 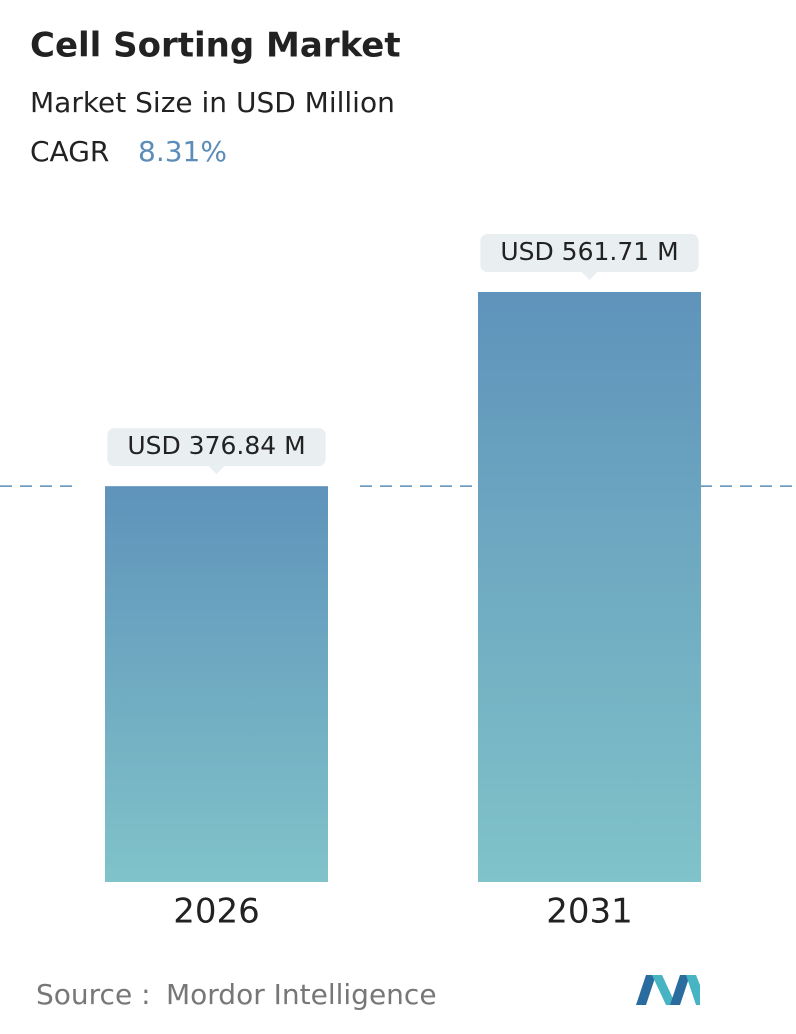 I want to click on value-label: USD 561.71 M, so click(x=589, y=251).